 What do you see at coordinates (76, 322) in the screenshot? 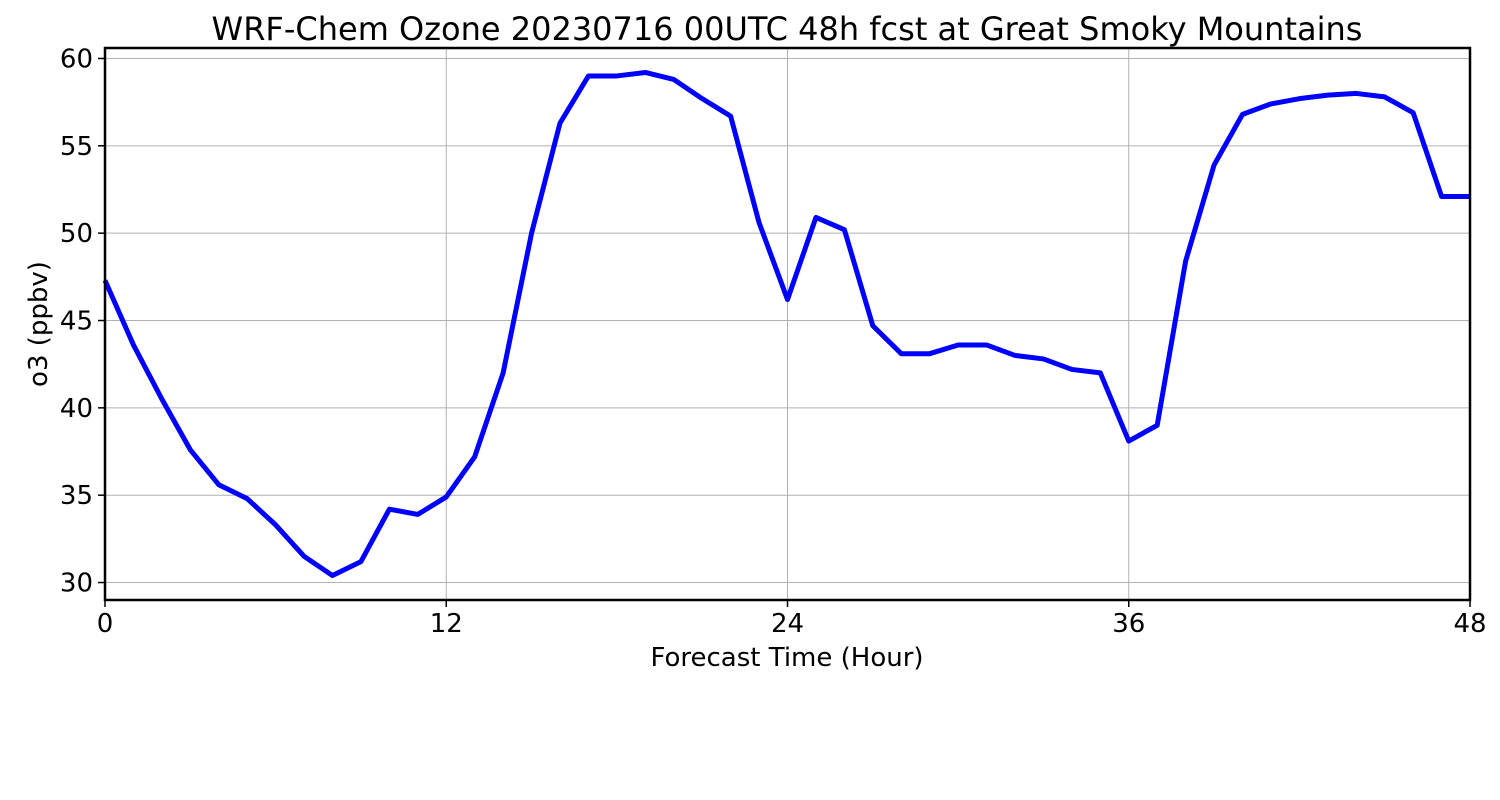
I see `y-tick-label: 45` at bounding box center [76, 322].